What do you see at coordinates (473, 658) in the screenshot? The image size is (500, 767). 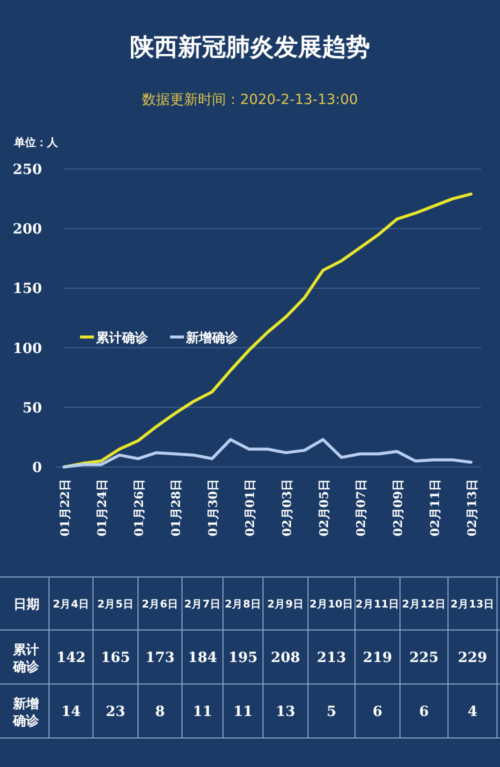 I see `data-label: 229` at bounding box center [473, 658].